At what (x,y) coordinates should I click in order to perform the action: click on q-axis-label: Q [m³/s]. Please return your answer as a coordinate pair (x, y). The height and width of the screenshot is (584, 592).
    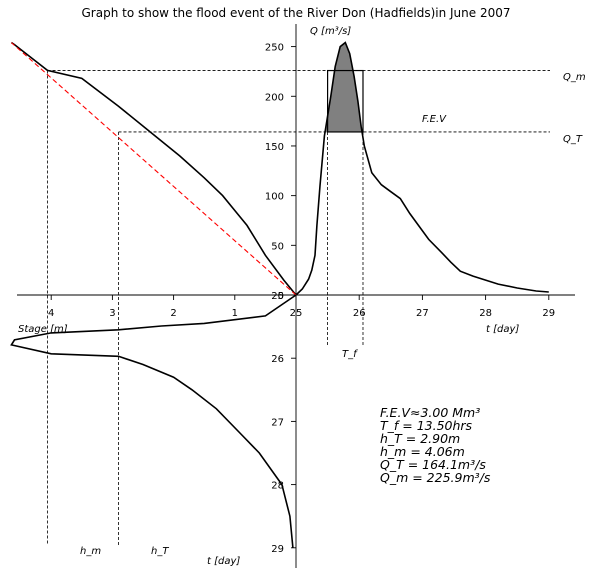
    Looking at the image, I should click on (330, 31).